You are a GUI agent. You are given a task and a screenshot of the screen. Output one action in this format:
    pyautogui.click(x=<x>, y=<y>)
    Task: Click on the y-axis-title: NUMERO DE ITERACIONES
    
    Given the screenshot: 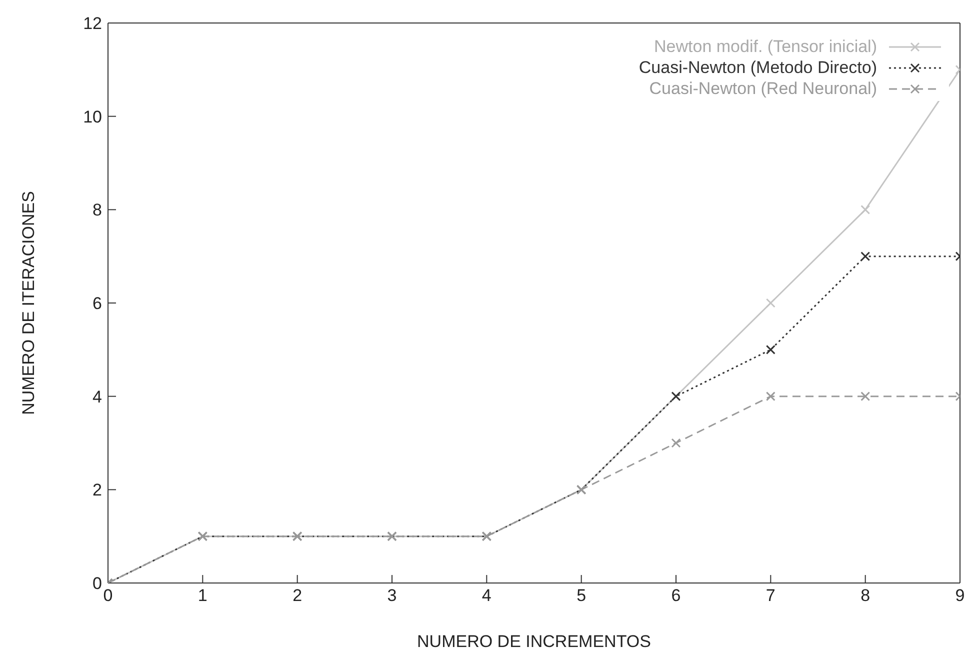 What is the action you would take?
    pyautogui.click(x=28, y=303)
    